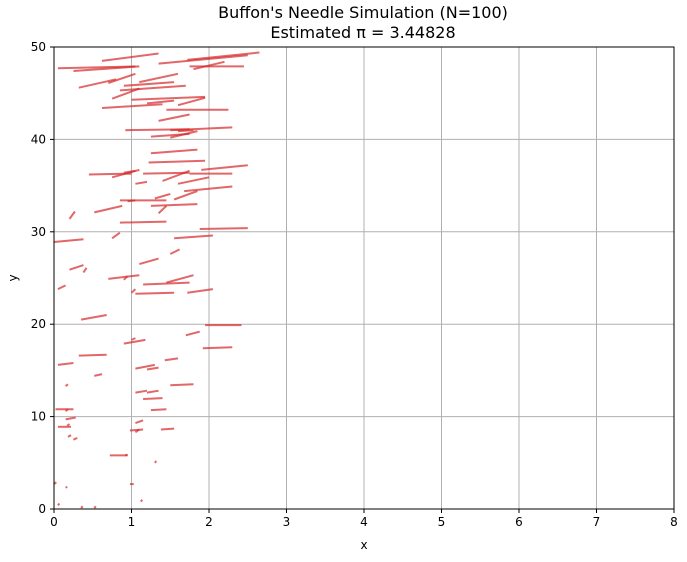  I want to click on x-tick-label: 8, so click(674, 522).